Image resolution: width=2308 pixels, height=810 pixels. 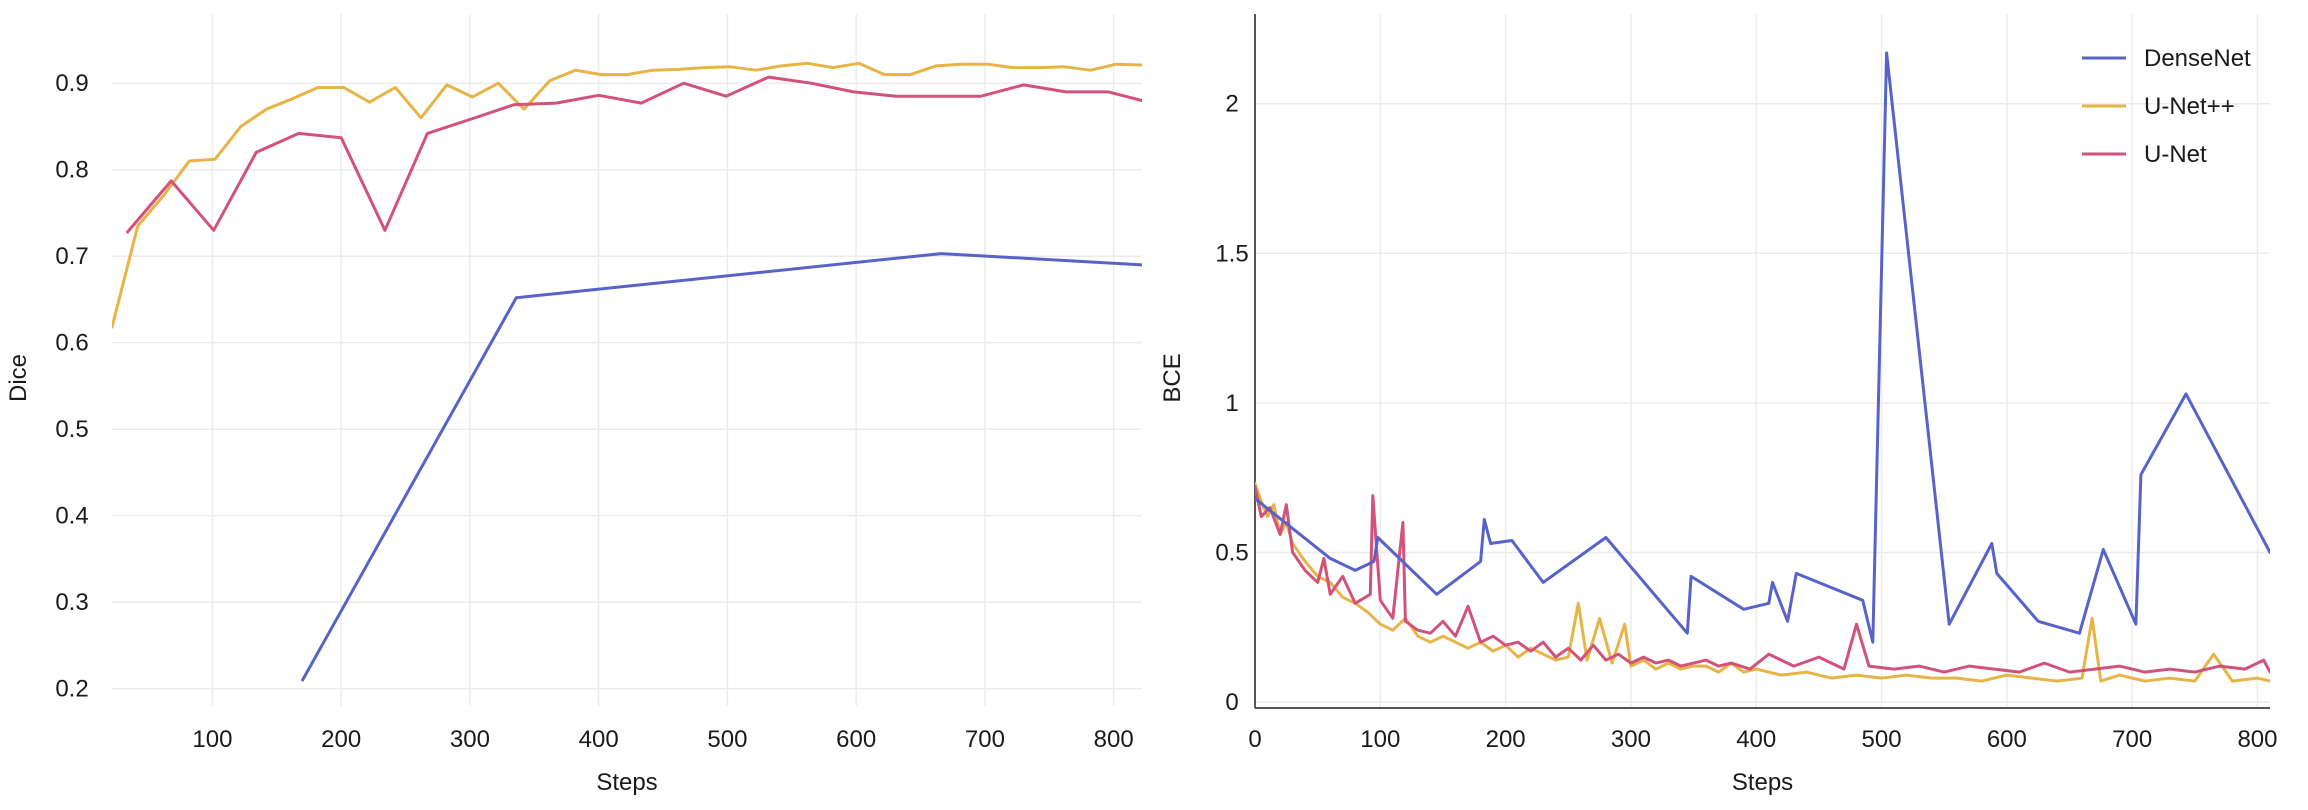 What do you see at coordinates (1254, 739) in the screenshot?
I see `bce-x-tick-label: 0` at bounding box center [1254, 739].